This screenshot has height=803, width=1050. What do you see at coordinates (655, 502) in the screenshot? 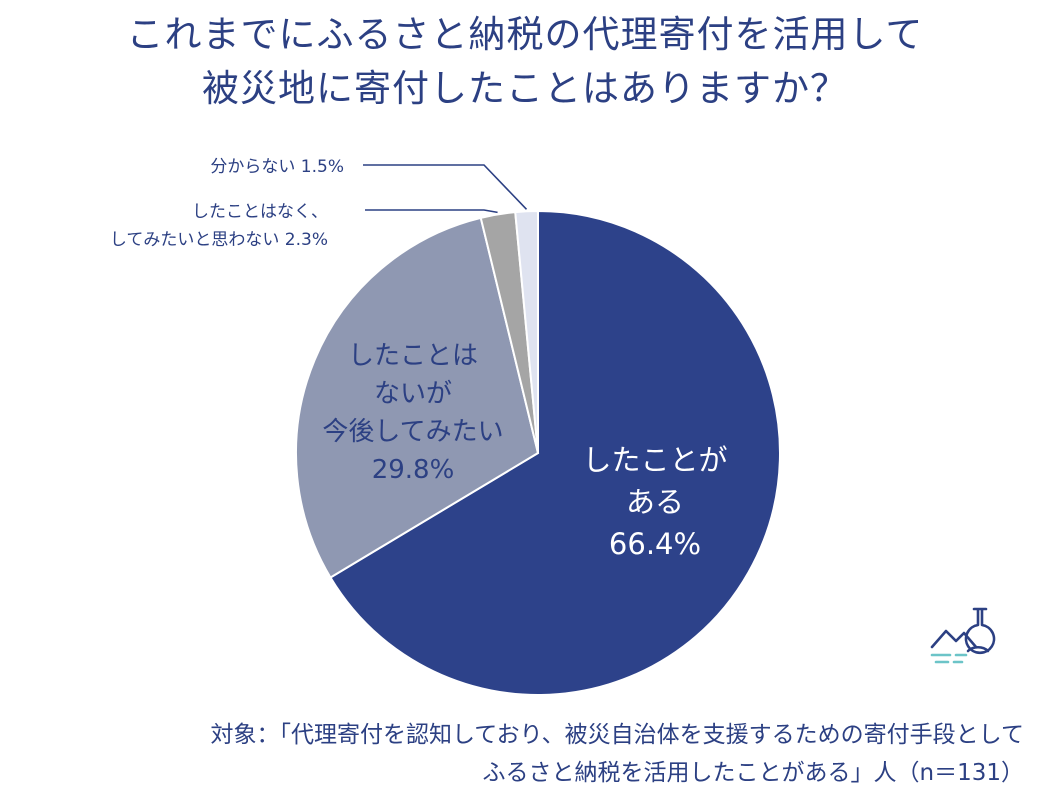
I see `slice-label-1-line-2: ある` at bounding box center [655, 502].